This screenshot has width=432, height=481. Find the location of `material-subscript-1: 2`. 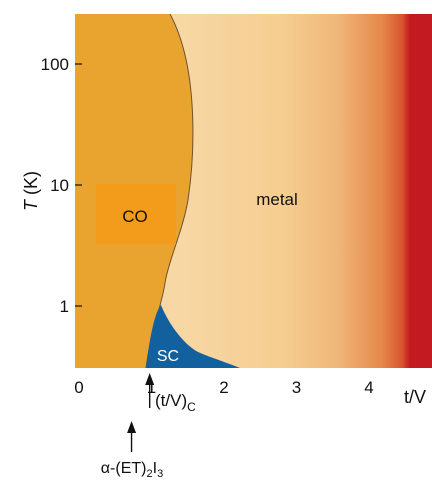

material-subscript-1: 2 is located at coordinates (149, 474).